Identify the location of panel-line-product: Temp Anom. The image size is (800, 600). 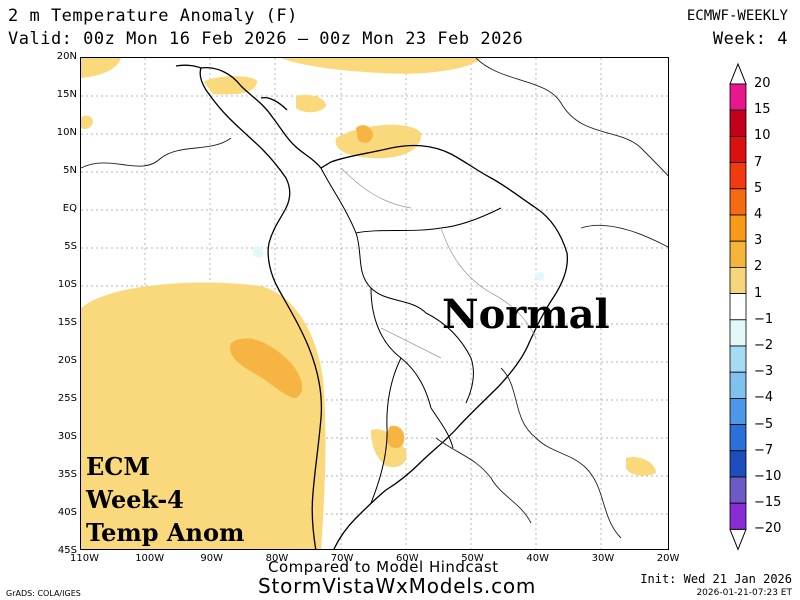
(165, 532).